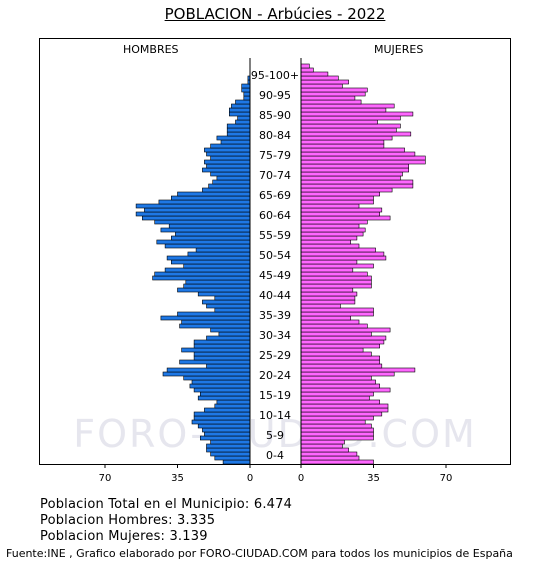  I want to click on age-label: 5-9, so click(275, 435).